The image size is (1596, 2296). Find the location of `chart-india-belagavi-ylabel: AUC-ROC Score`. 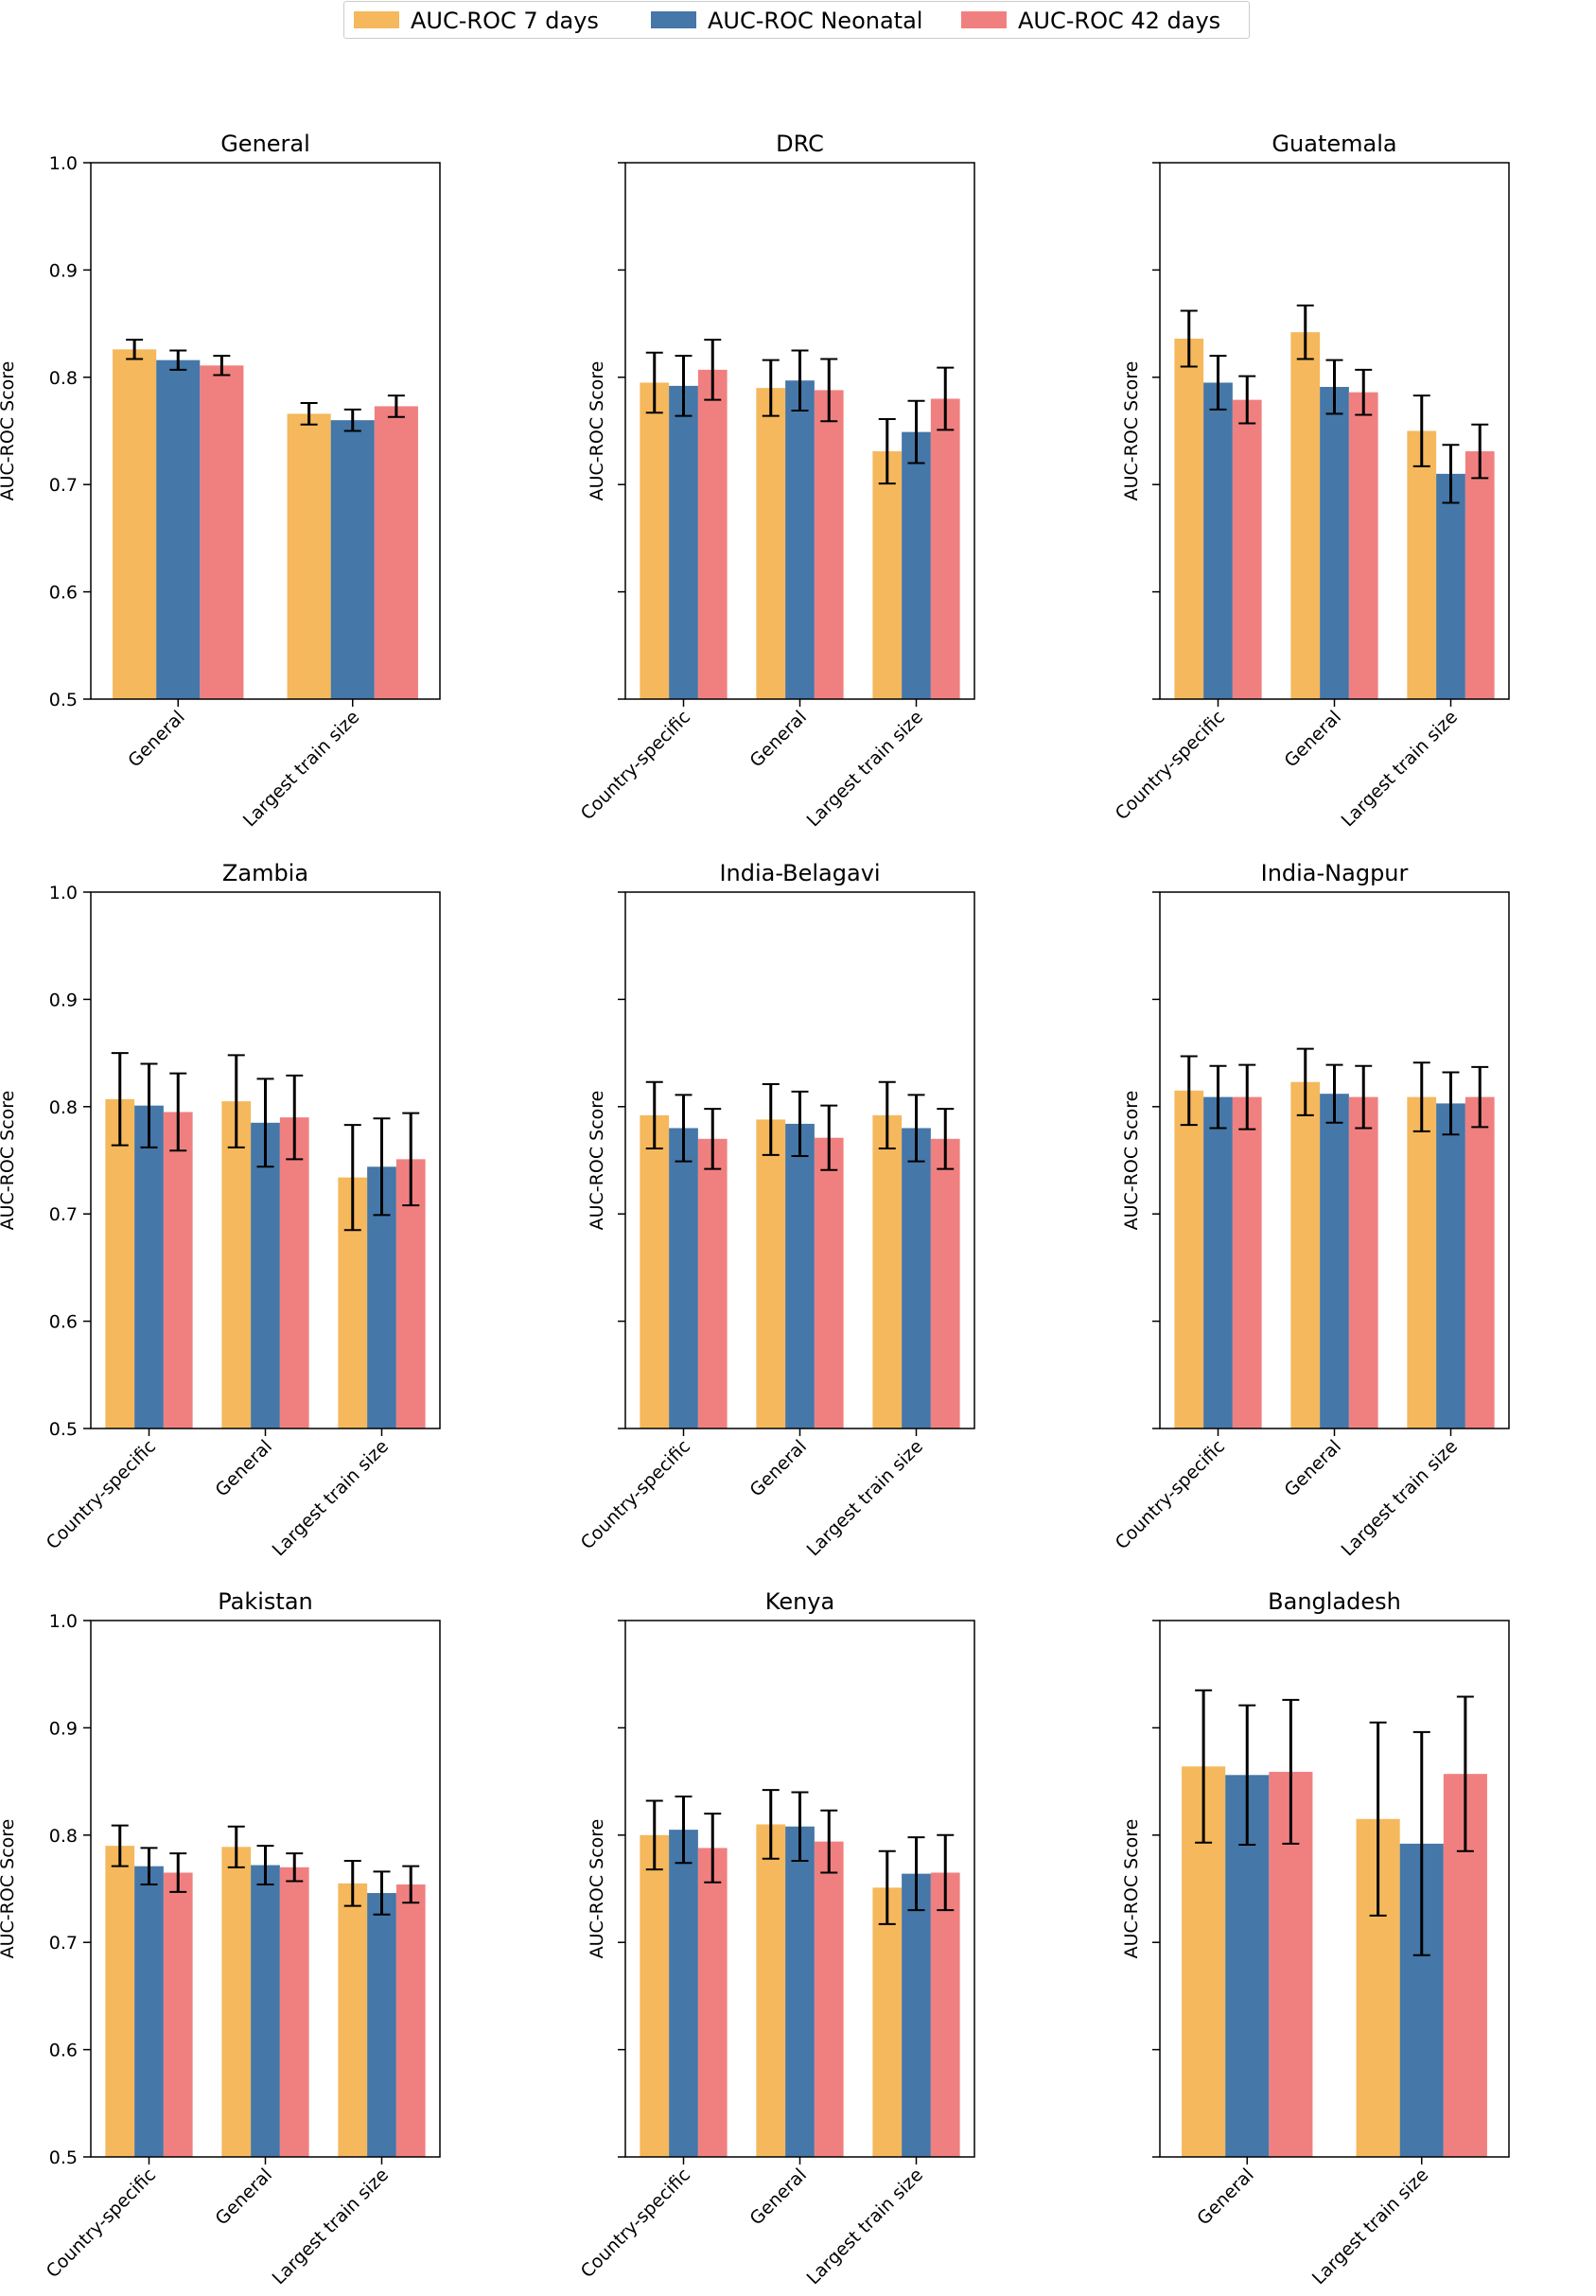

chart-india-belagavi-ylabel: AUC-ROC Score is located at coordinates (597, 1161).